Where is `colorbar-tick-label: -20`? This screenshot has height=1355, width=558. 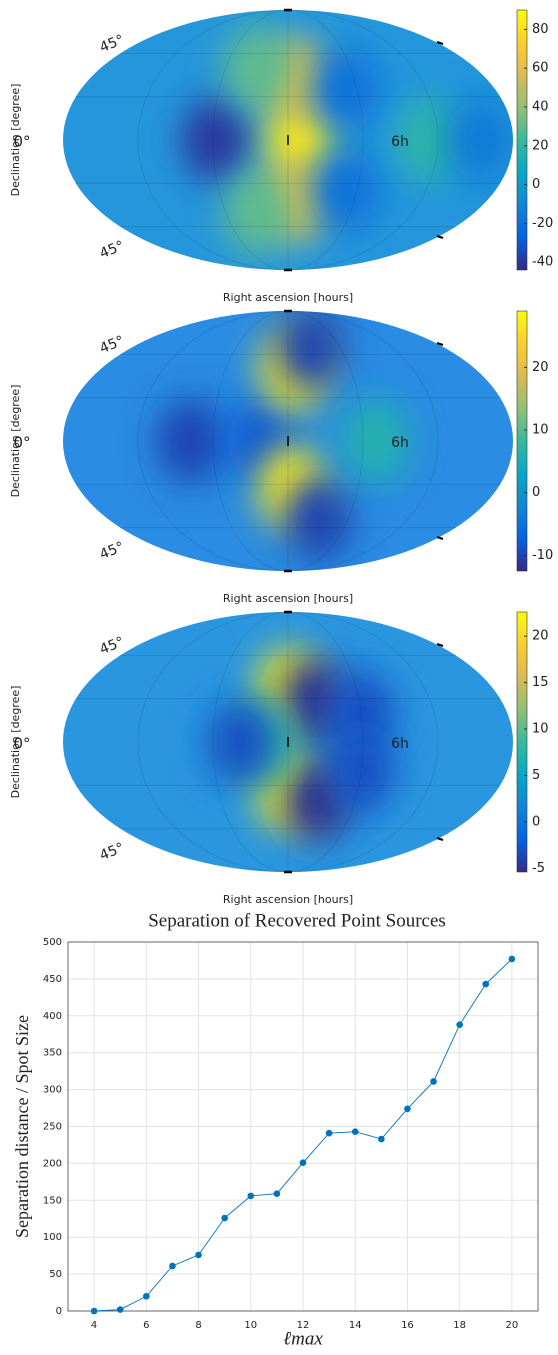 colorbar-tick-label: -20 is located at coordinates (542, 223).